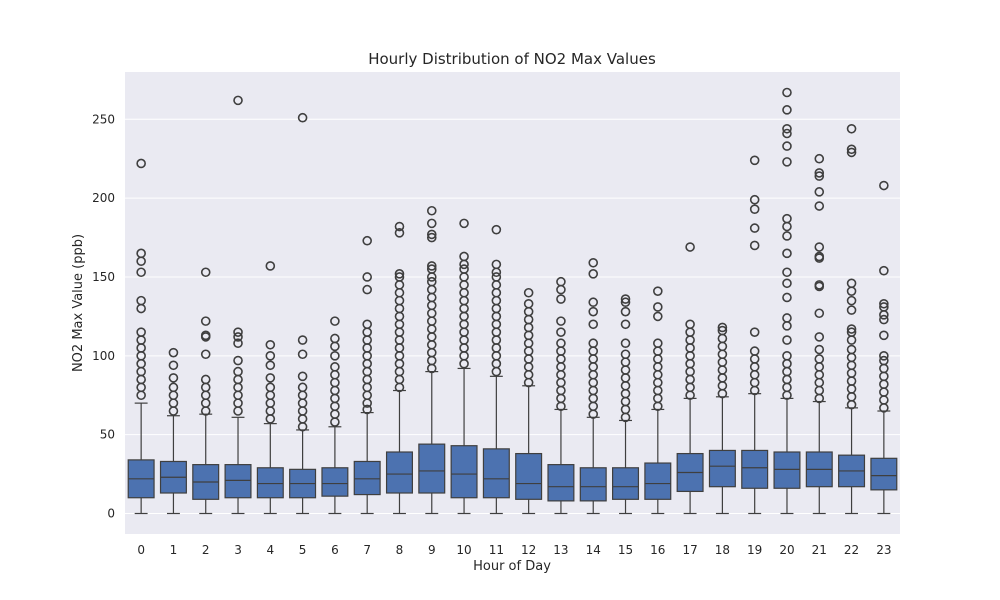 Image resolution: width=1000 pixels, height=600 pixels. What do you see at coordinates (107, 435) in the screenshot?
I see `y-tick-label: 50` at bounding box center [107, 435].